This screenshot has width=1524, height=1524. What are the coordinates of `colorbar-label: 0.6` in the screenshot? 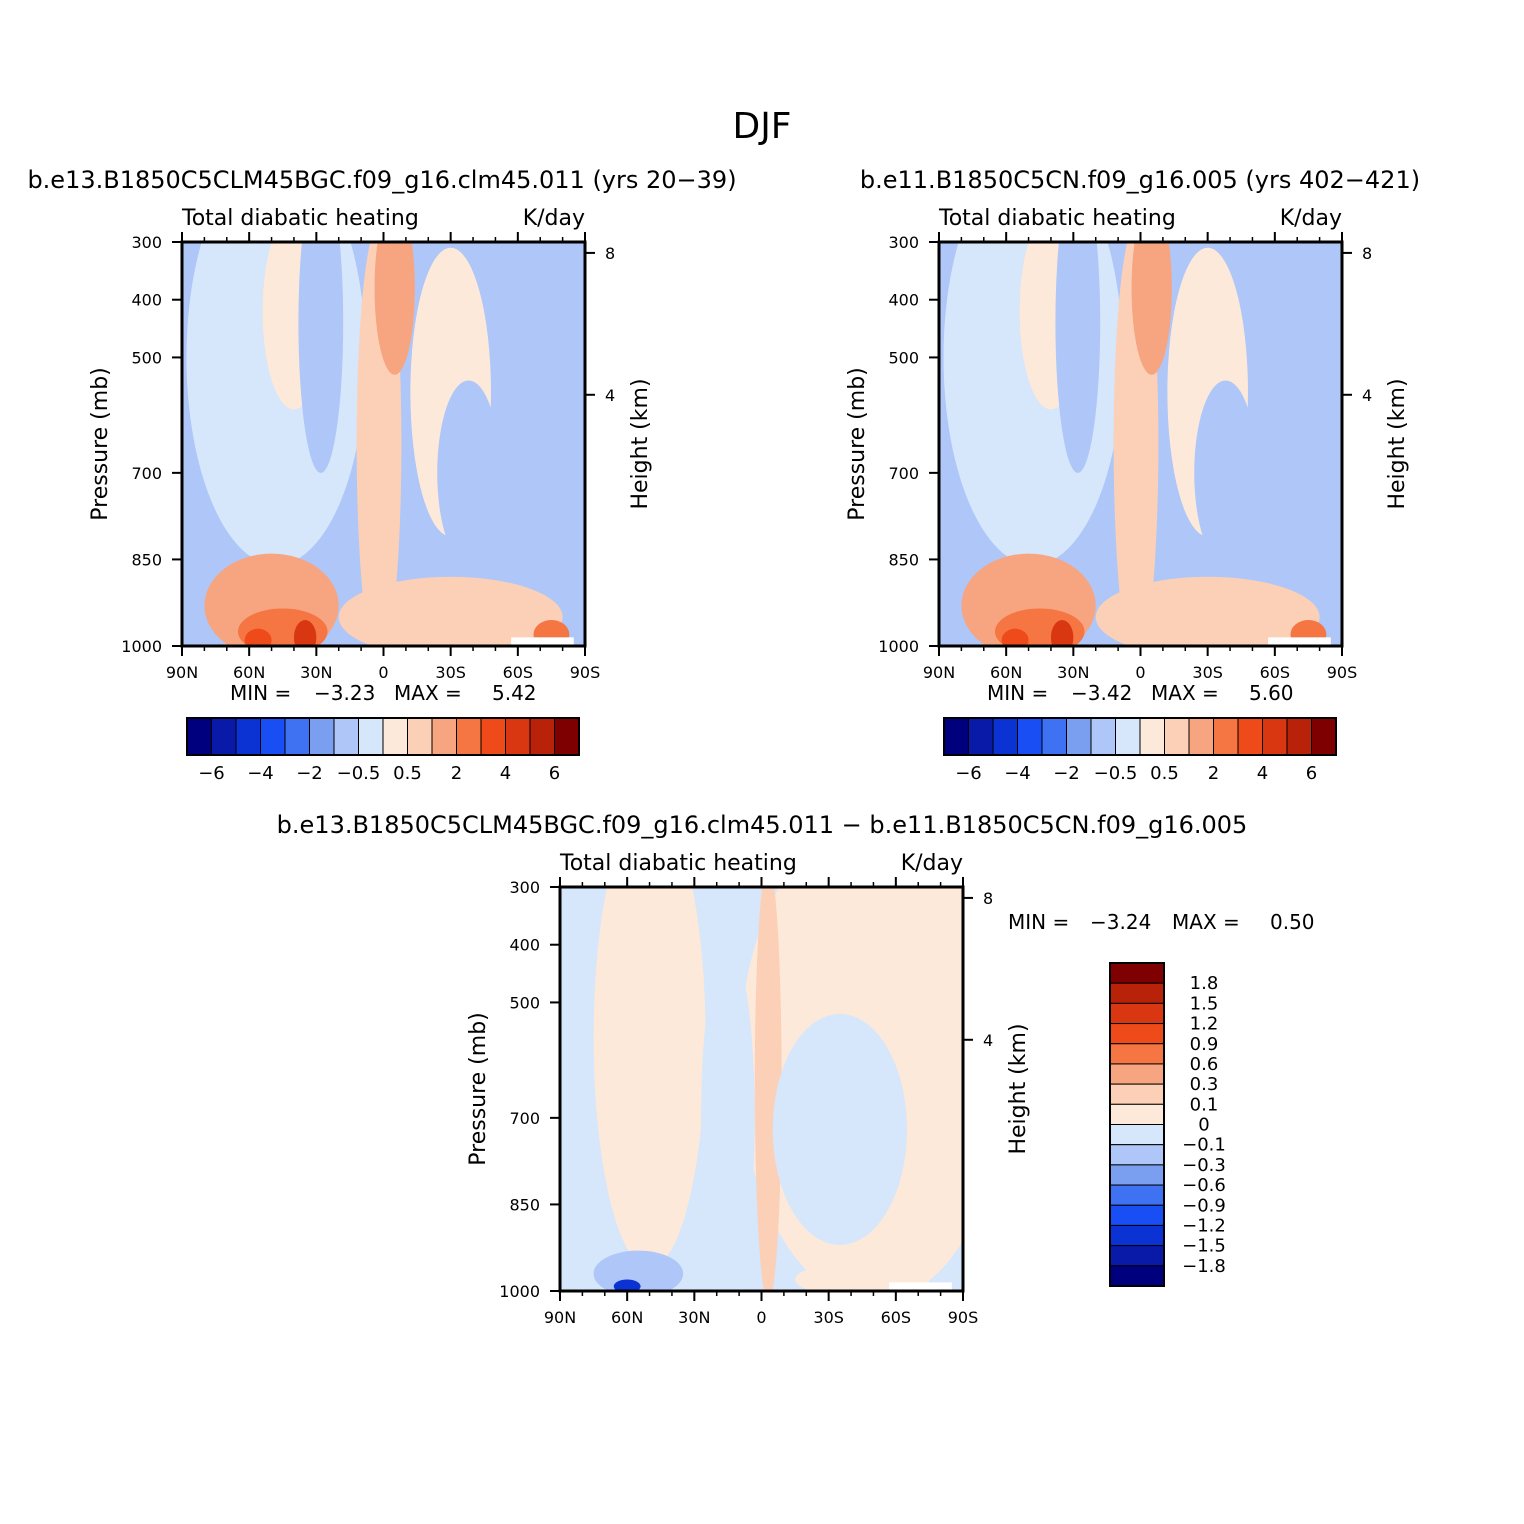 It's located at (1204, 1064).